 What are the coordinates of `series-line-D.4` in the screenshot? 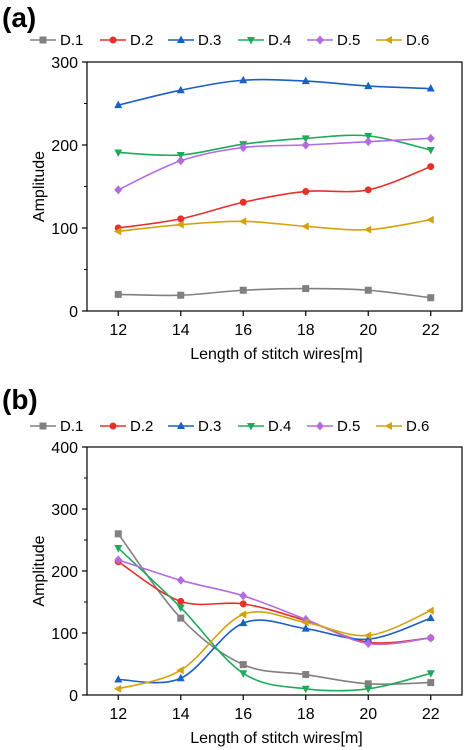 It's located at (274, 145).